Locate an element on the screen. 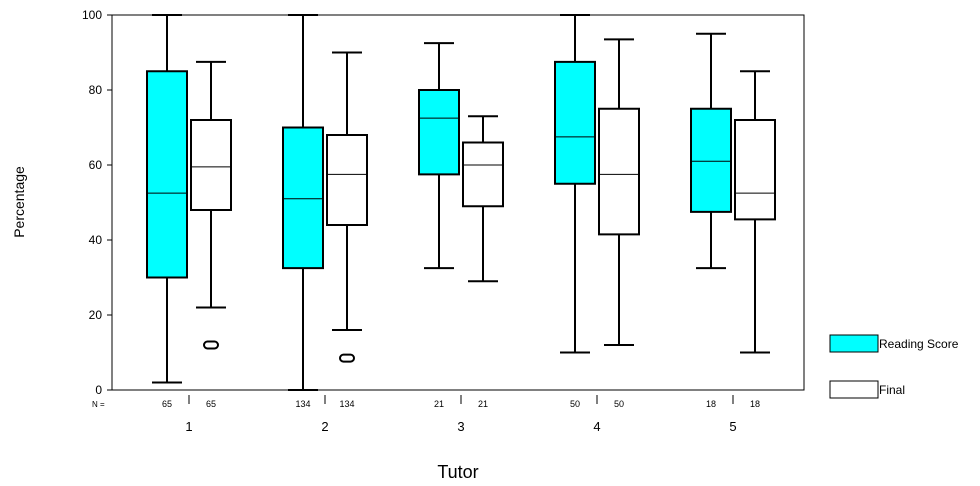  legend: Reading Score Final is located at coordinates (894, 366).